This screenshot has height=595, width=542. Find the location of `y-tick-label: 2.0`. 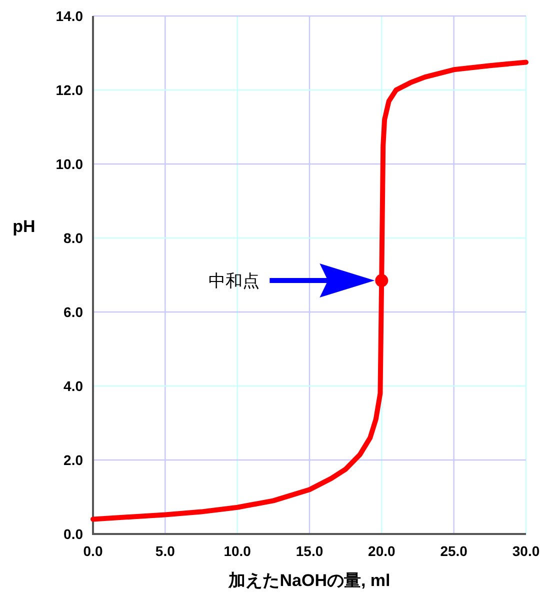

y-tick-label: 2.0 is located at coordinates (74, 460).